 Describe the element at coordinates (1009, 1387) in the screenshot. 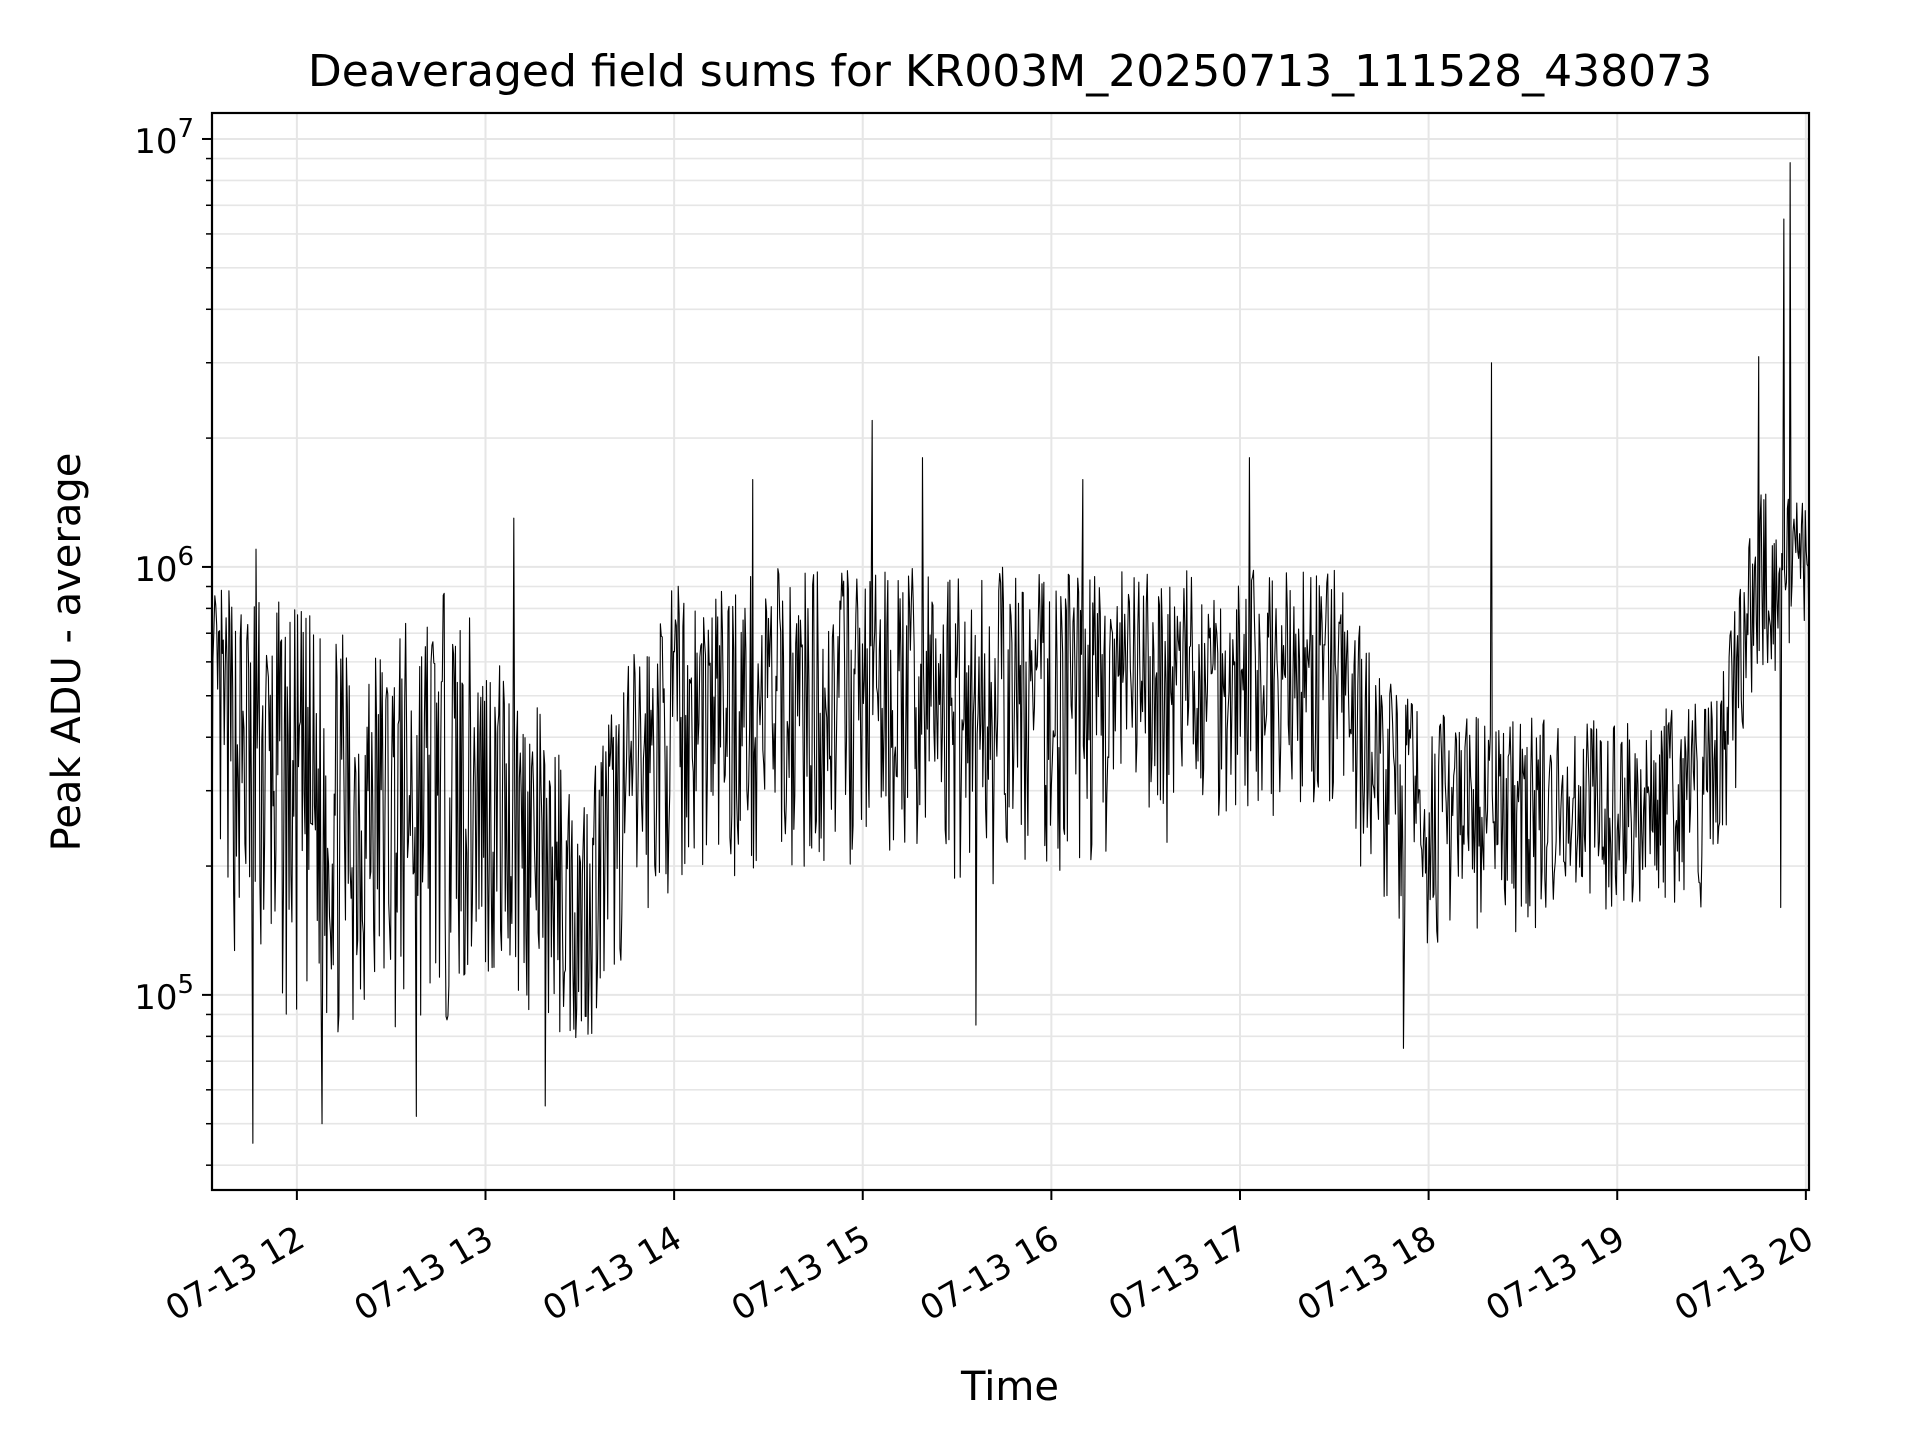

I see `x-axis-label: Time` at that location.